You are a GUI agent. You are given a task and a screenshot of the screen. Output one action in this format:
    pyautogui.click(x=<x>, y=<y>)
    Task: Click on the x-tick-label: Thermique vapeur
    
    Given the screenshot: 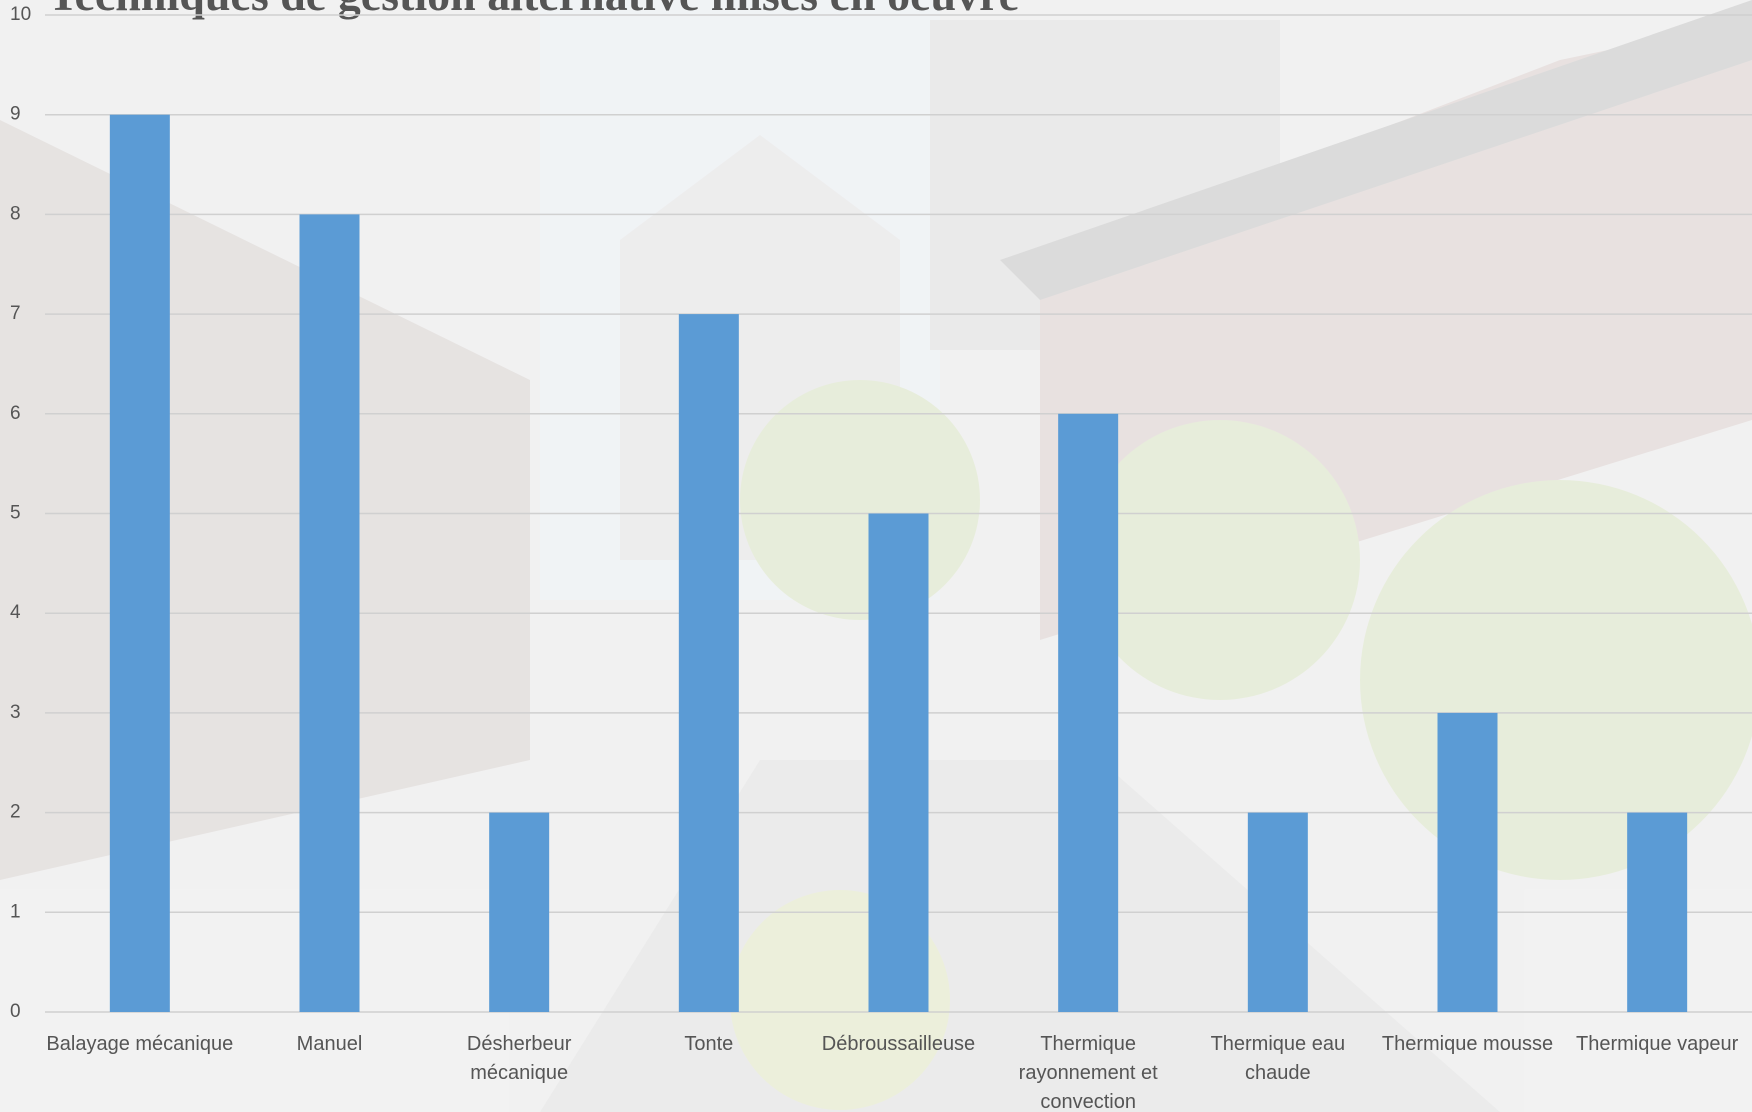 What is the action you would take?
    pyautogui.click(x=1657, y=1044)
    